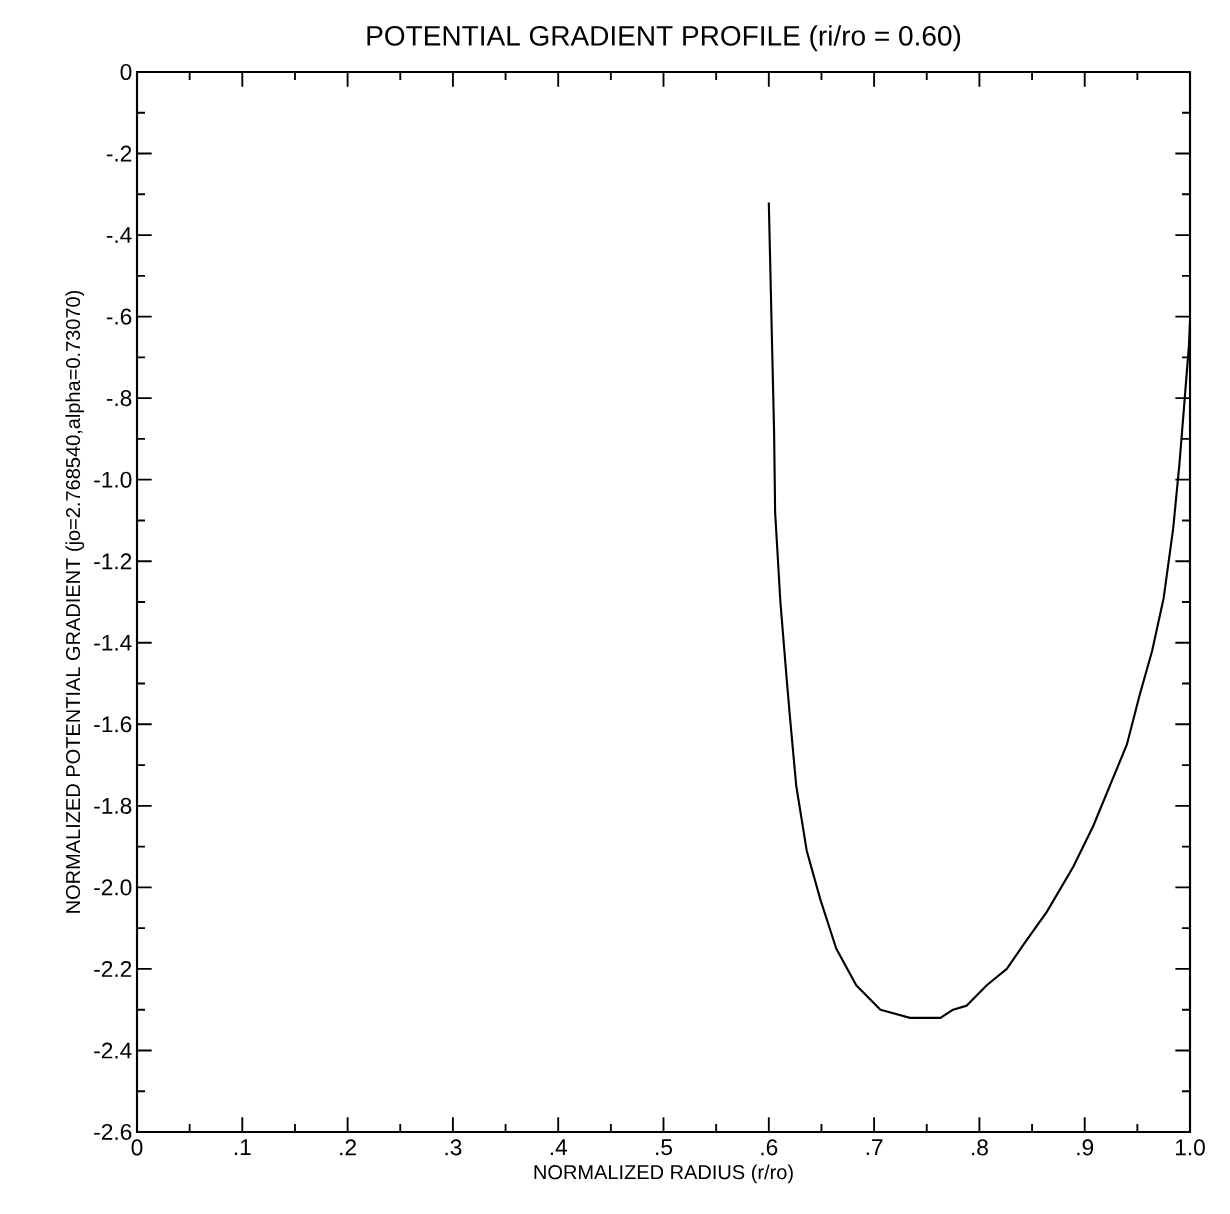 The height and width of the screenshot is (1214, 1230). Describe the element at coordinates (113, 1050) in the screenshot. I see `y-tick-label: -2.4` at that location.